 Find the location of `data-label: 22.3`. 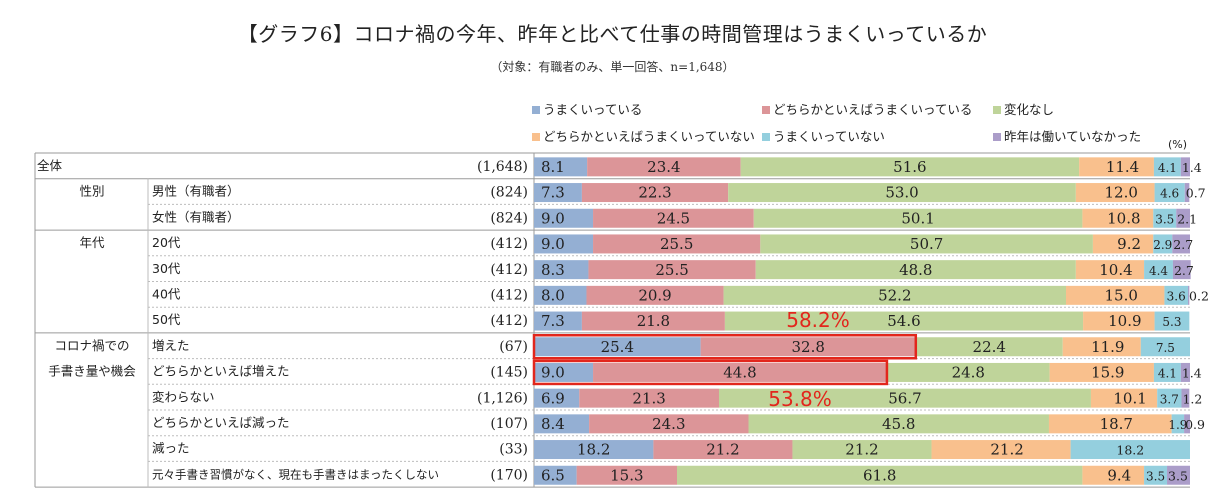

data-label: 22.3 is located at coordinates (654, 193).